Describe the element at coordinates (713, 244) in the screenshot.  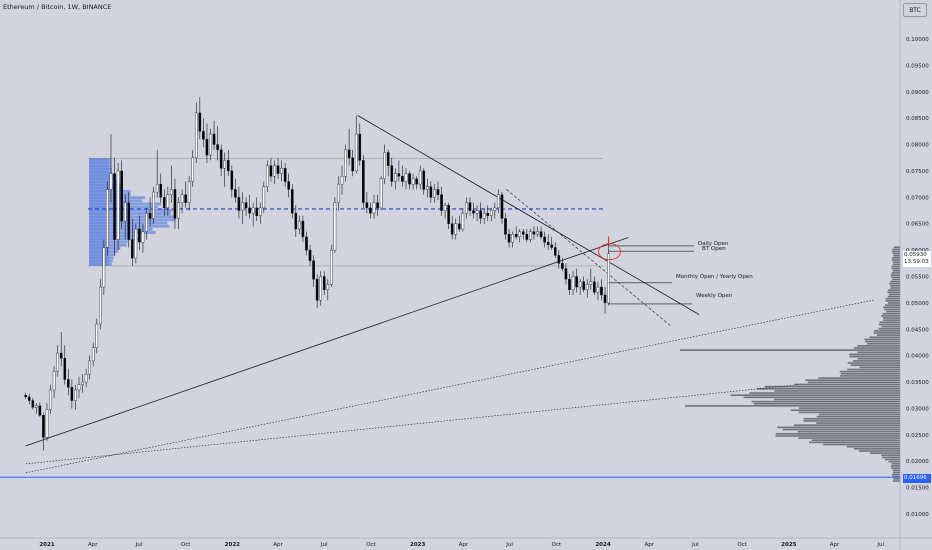
I see `daily-open-label: Daily Open` at that location.